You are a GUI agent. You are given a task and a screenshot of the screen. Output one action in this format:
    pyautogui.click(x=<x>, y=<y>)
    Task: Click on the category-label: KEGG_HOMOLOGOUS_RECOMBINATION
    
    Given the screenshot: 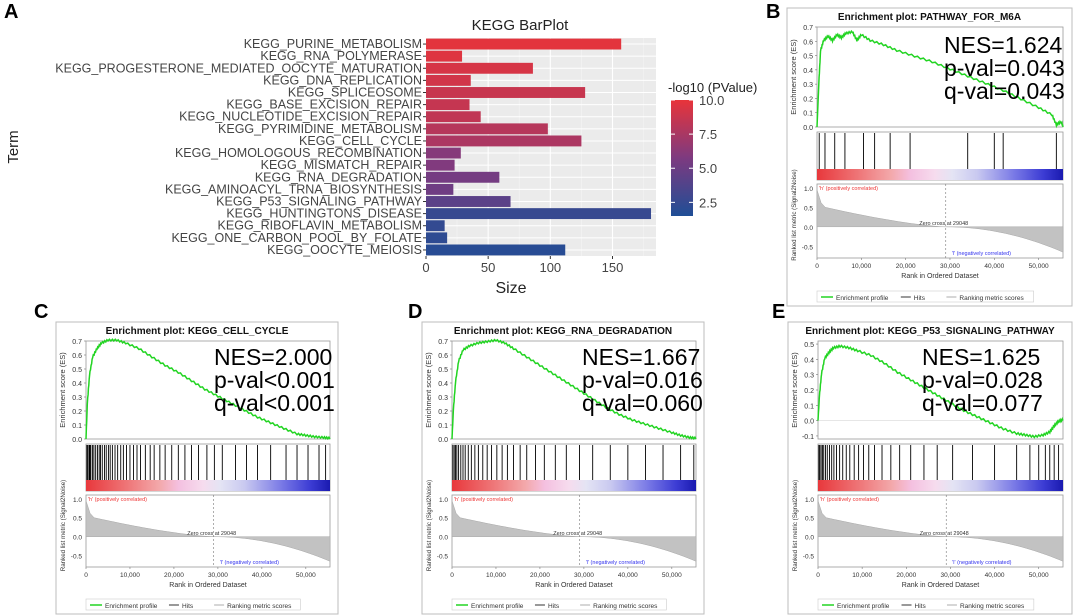 What is the action you would take?
    pyautogui.click(x=298, y=153)
    